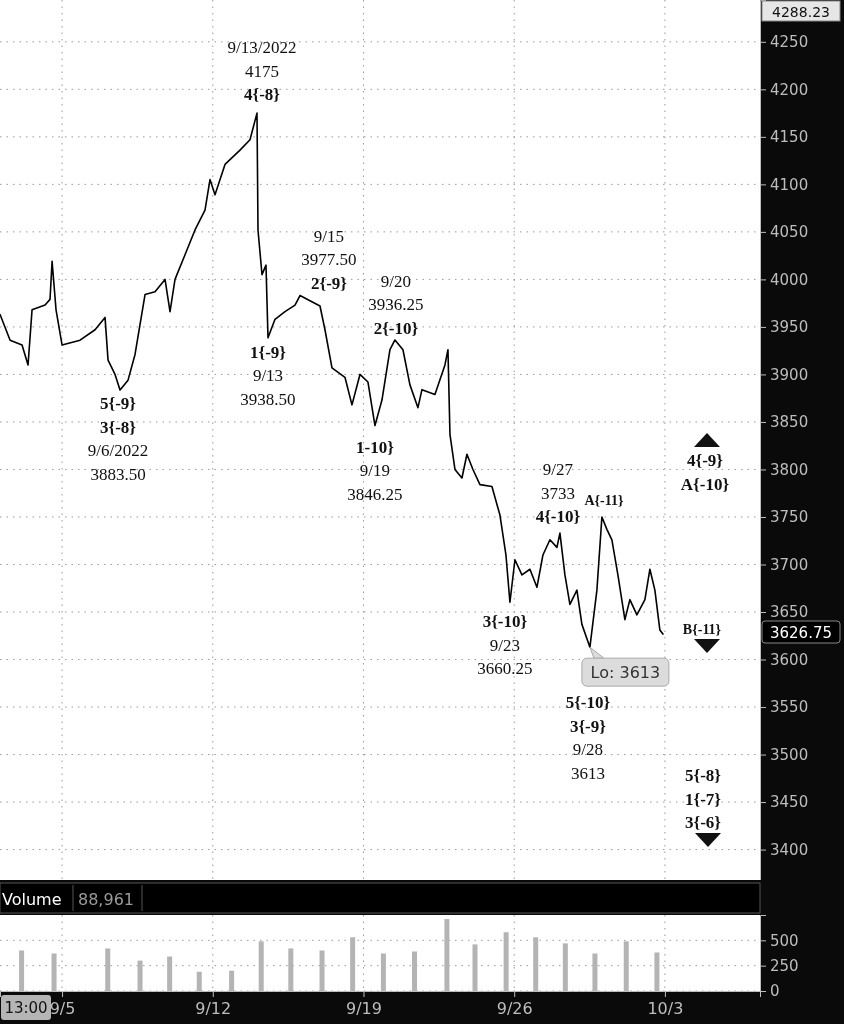 The height and width of the screenshot is (1024, 844). Describe the element at coordinates (62, 1009) in the screenshot. I see `x-tick-label: 9/5` at that location.